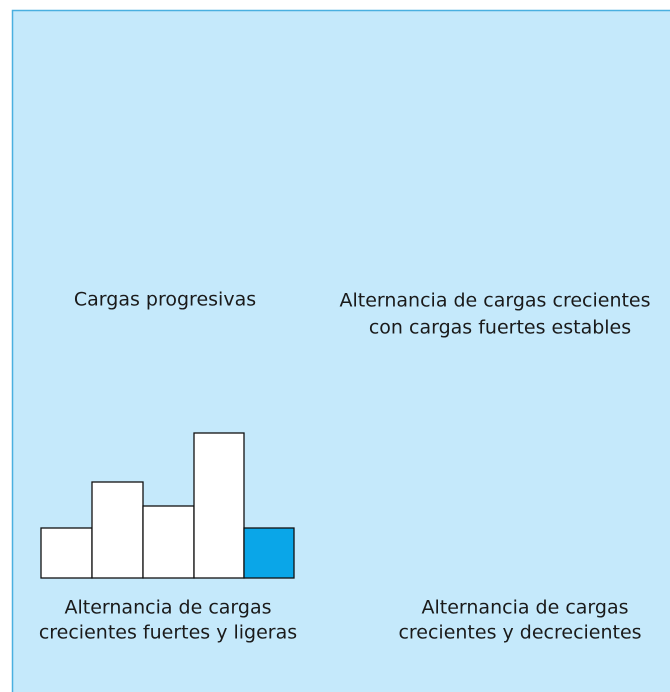  What do you see at coordinates (269, 553) in the screenshot?
I see `bar-highlight` at bounding box center [269, 553].